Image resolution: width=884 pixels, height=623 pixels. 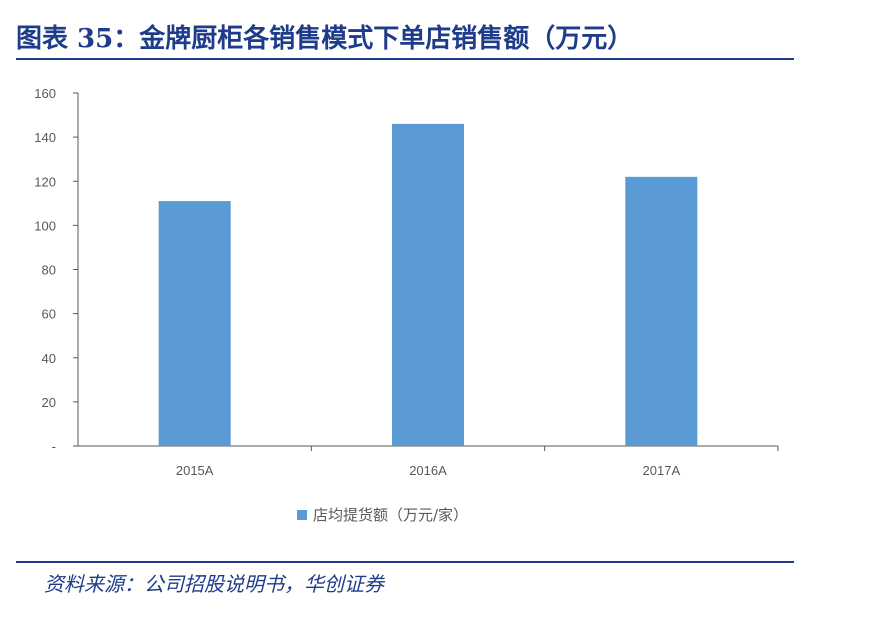 I want to click on x-tick-label: 2017A, so click(x=662, y=470).